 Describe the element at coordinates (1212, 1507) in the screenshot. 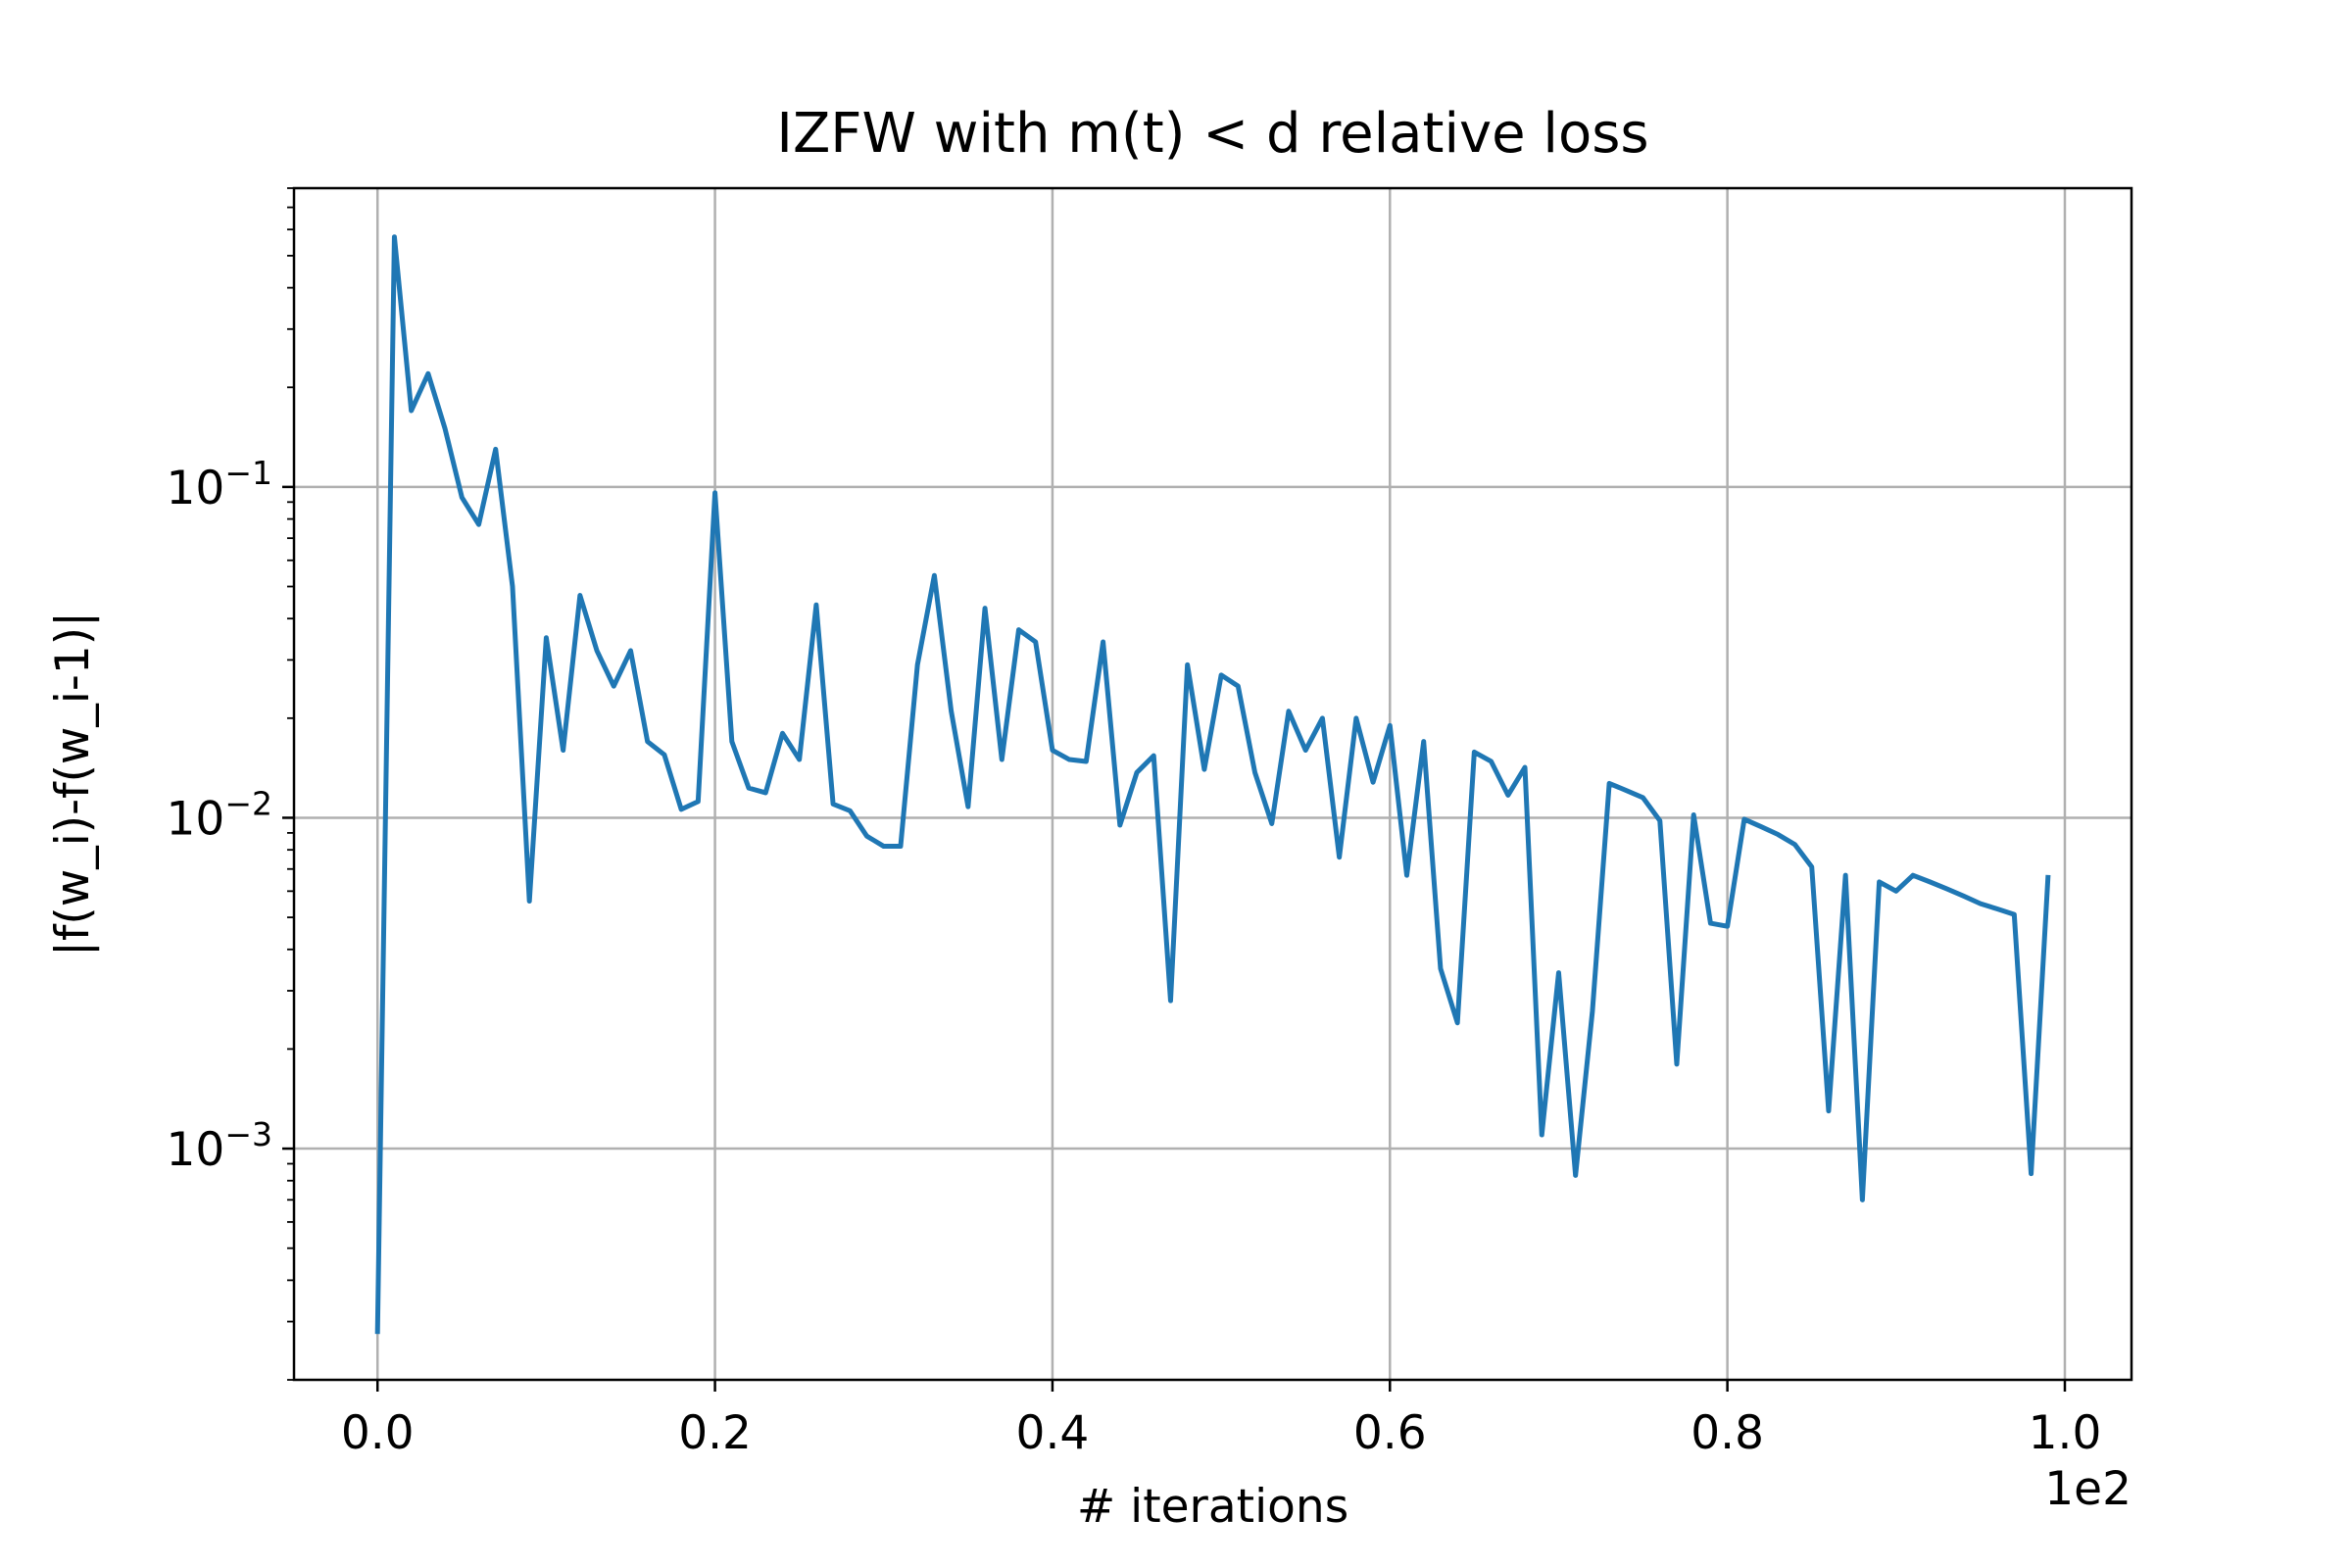

I see `x-axis-label: # iterations` at that location.